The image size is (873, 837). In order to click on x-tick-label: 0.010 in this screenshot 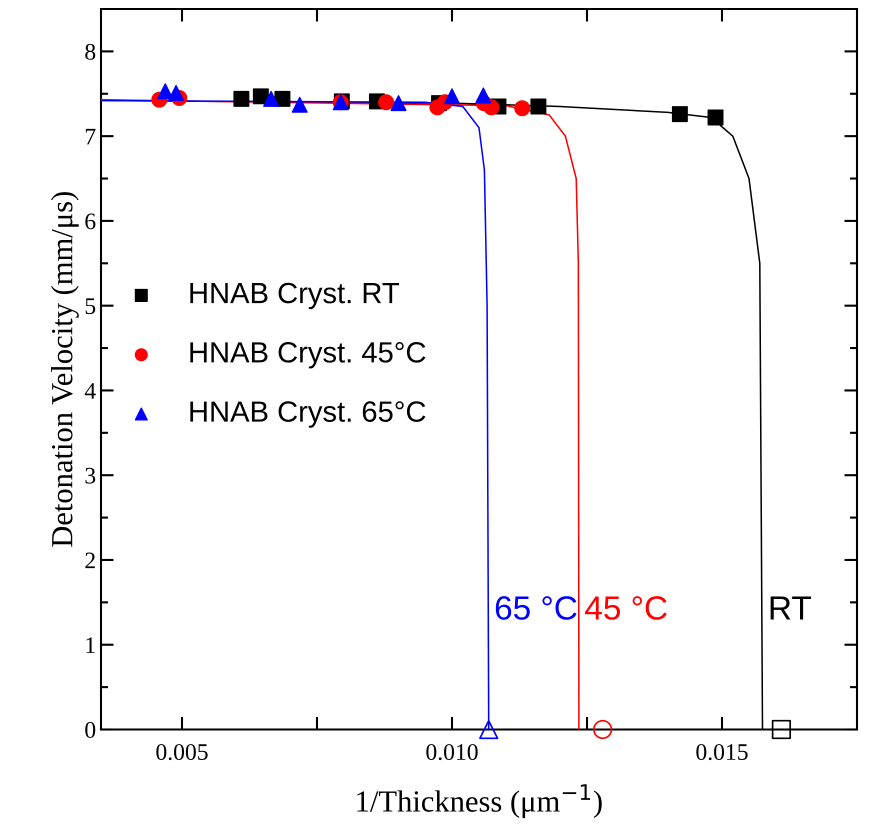, I will do `click(452, 752)`.